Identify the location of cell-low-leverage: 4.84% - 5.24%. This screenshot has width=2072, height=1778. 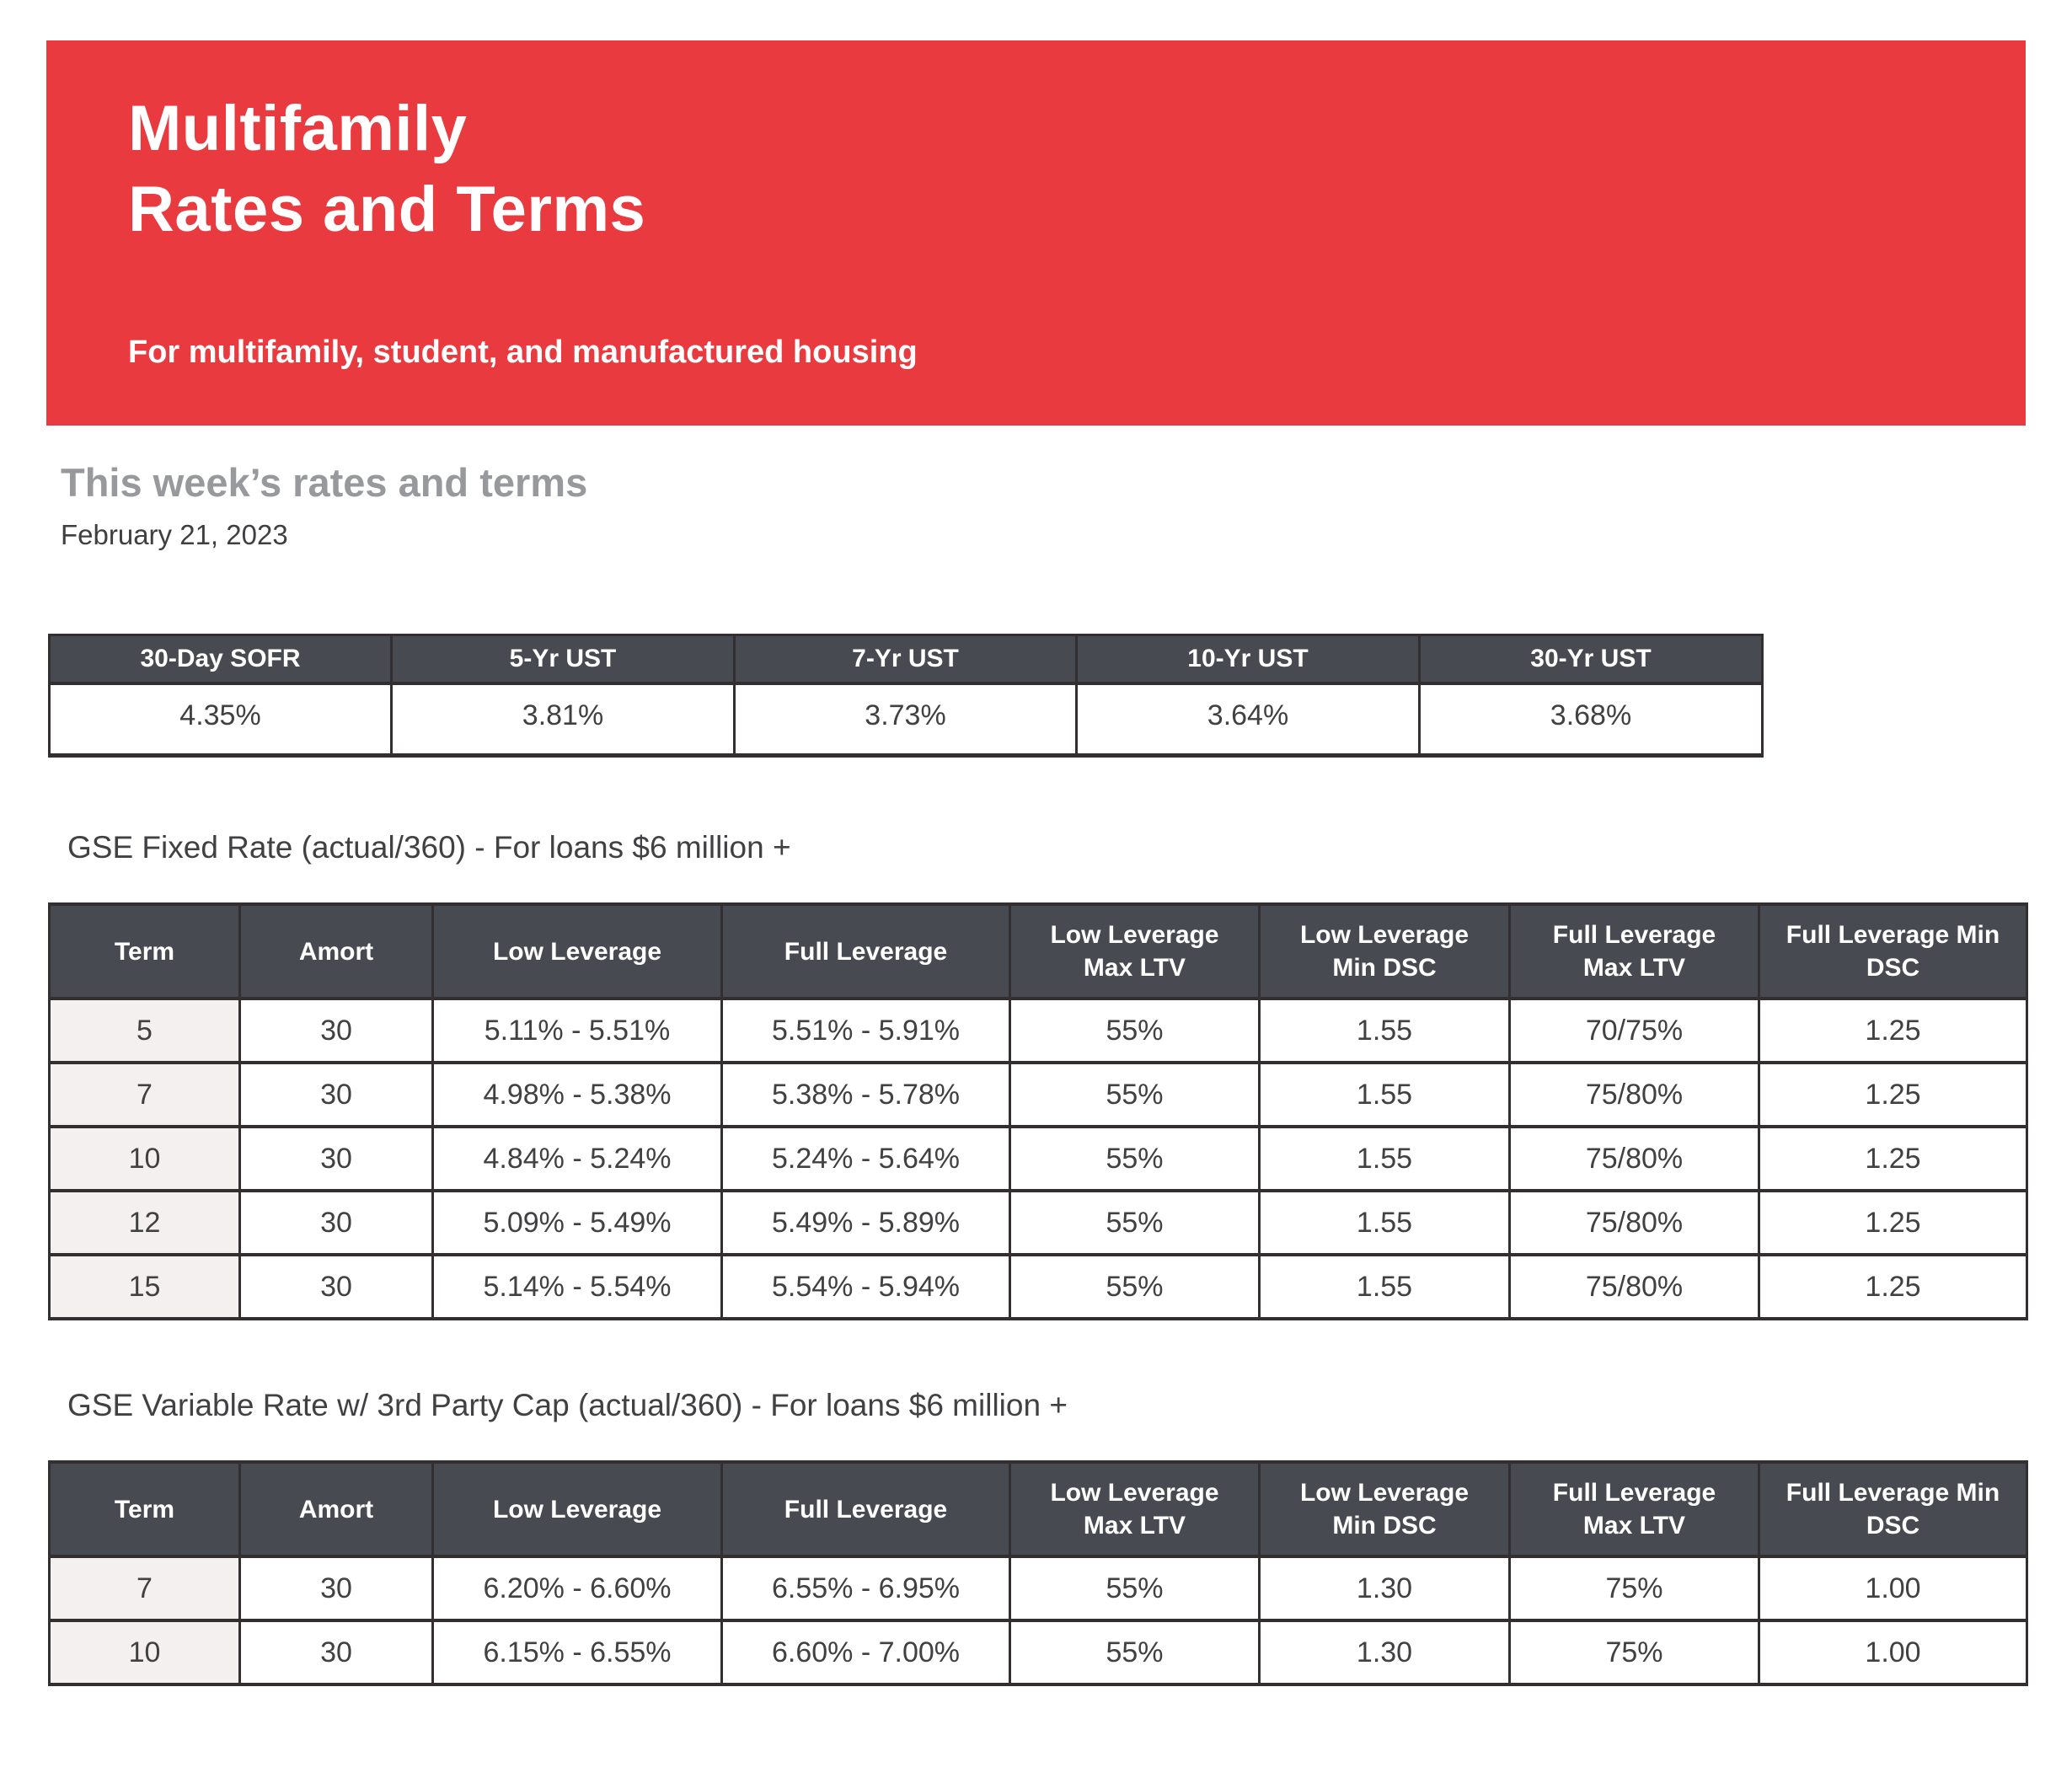
(577, 1158).